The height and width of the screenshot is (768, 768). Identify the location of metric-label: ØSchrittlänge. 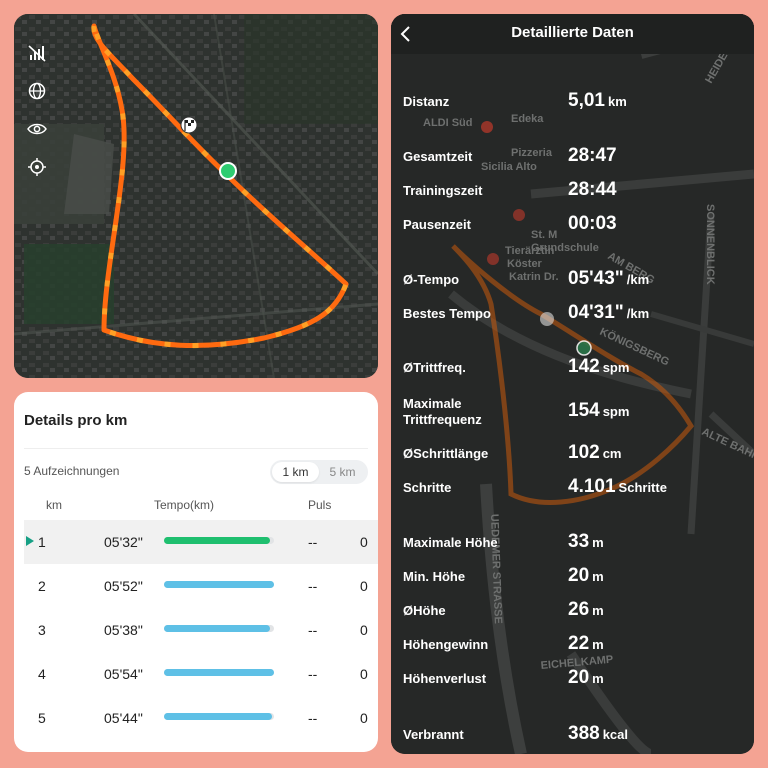
(446, 453).